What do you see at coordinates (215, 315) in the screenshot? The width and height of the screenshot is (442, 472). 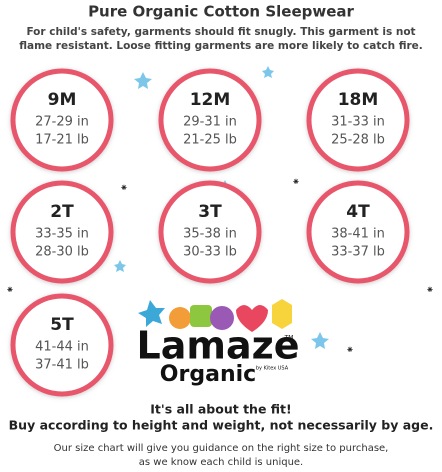 I see `logo-shapes` at bounding box center [215, 315].